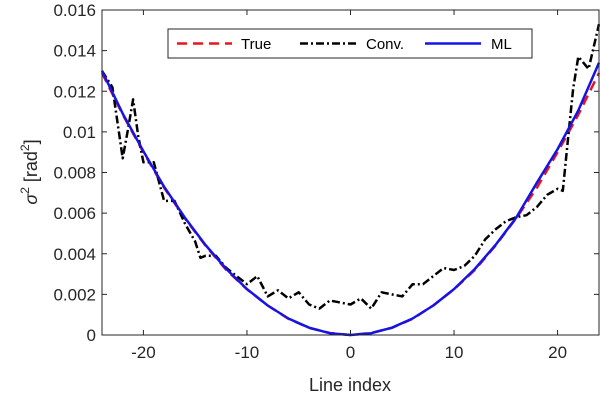  I want to click on y-tick-label: 0.01, so click(79, 132).